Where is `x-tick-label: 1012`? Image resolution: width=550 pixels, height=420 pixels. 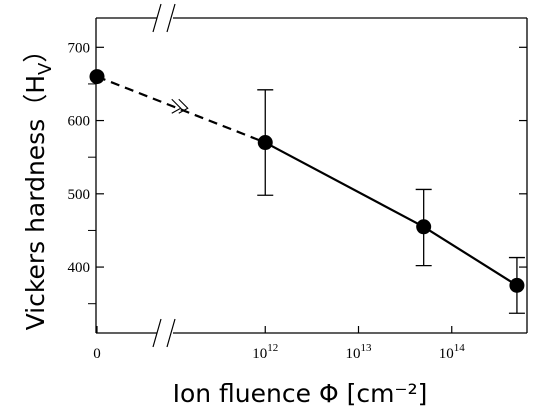 x-tick-label: 1012 is located at coordinates (265, 352).